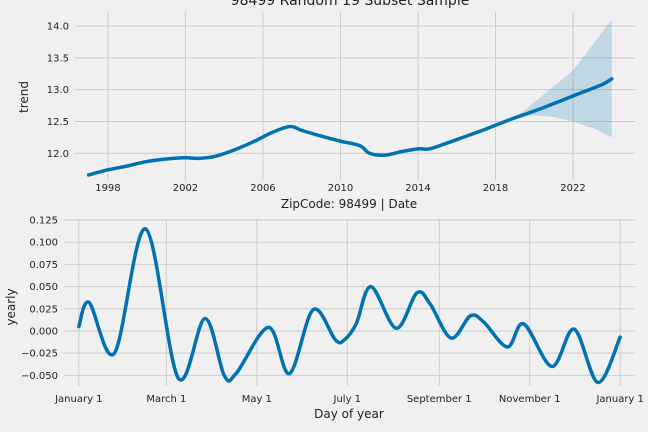 This screenshot has height=432, width=648. What do you see at coordinates (39, 376) in the screenshot?
I see `yearly-y-tick-label: −0.050` at bounding box center [39, 376].